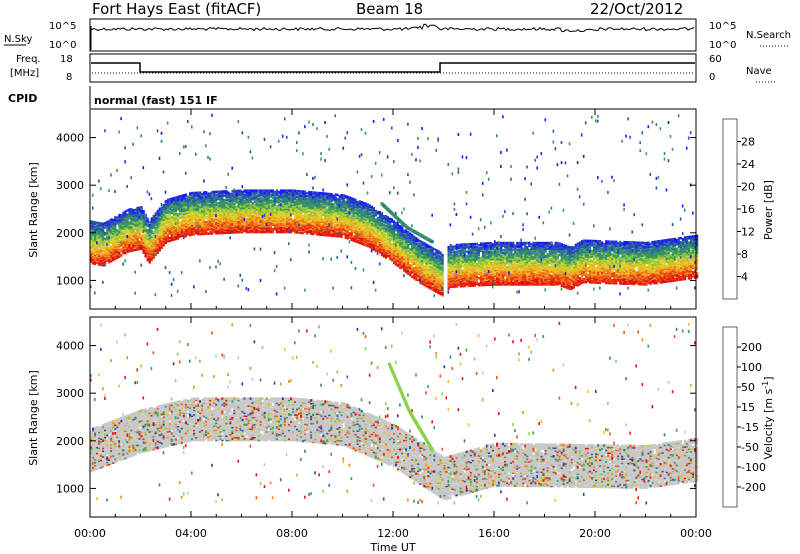  What do you see at coordinates (66, 59) in the screenshot?
I see `freq-tick-high: 18` at bounding box center [66, 59].